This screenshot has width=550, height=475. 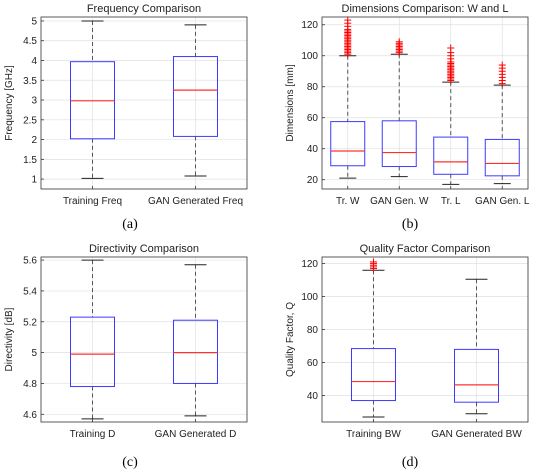 I want to click on x-tick-label: Tr. L, so click(x=451, y=201).